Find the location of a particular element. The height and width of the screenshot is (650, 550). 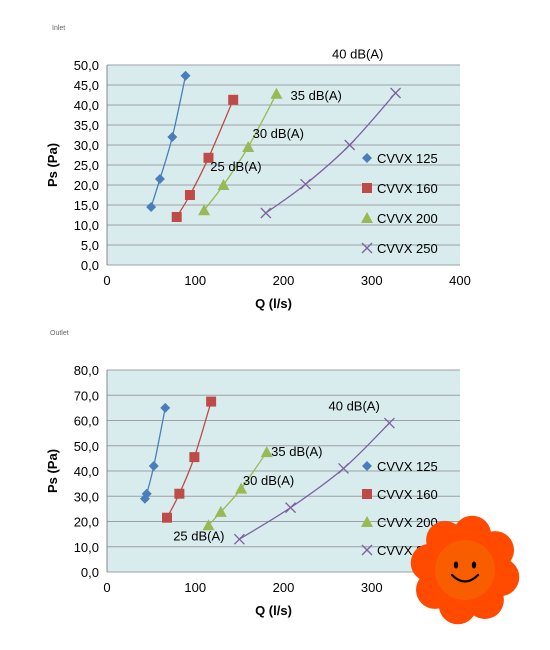

y-tick-label: 25,0 is located at coordinates (86, 165).